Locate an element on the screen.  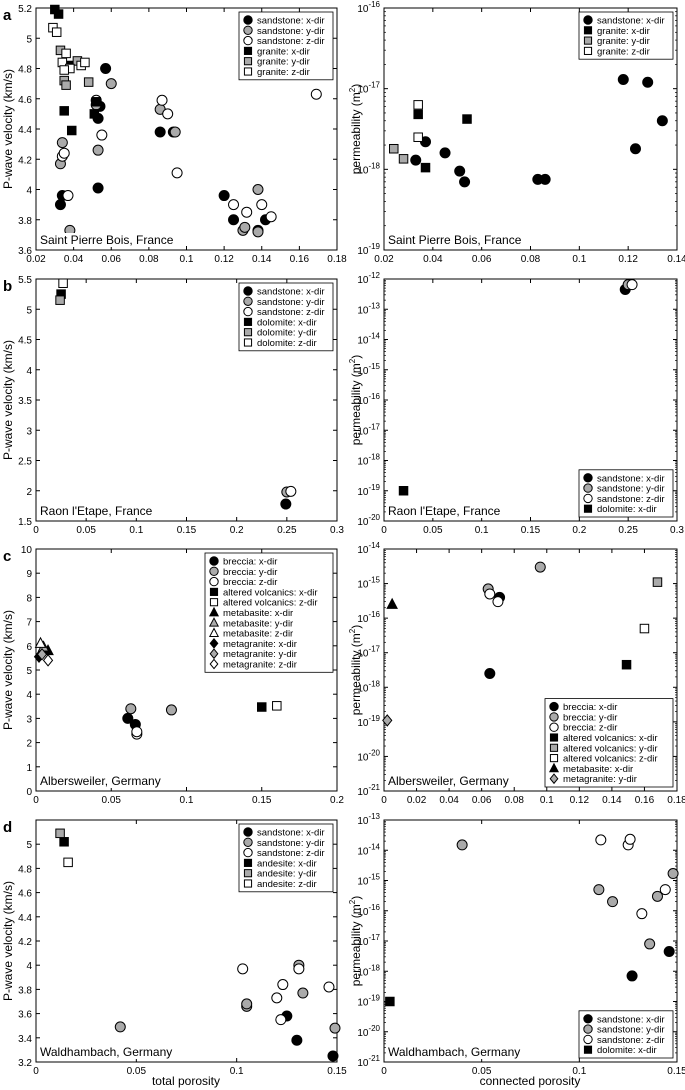
y-tick-label: 3.6 is located at coordinates (25, 1015).